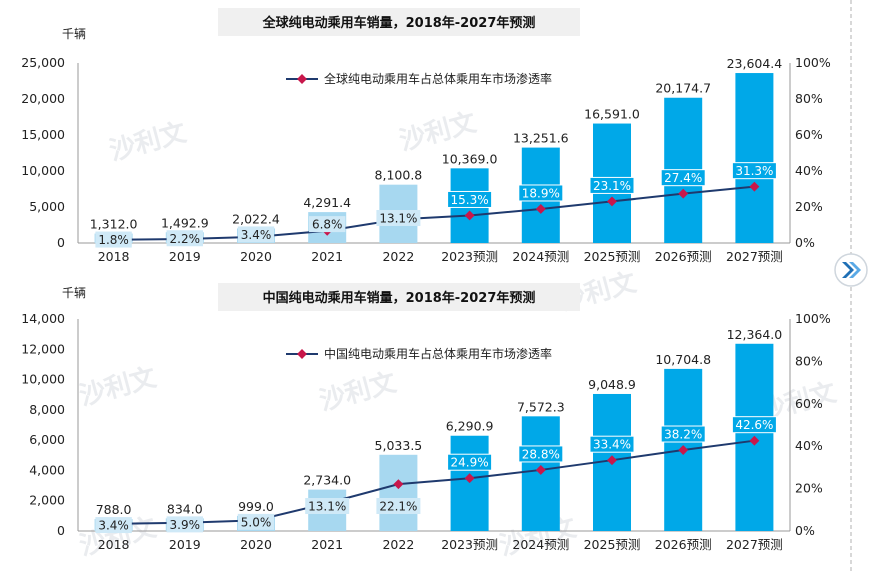 The height and width of the screenshot is (574, 875). I want to click on chart-title: 全球纯电动乘用车销量，2018年-2027年预测, so click(399, 23).